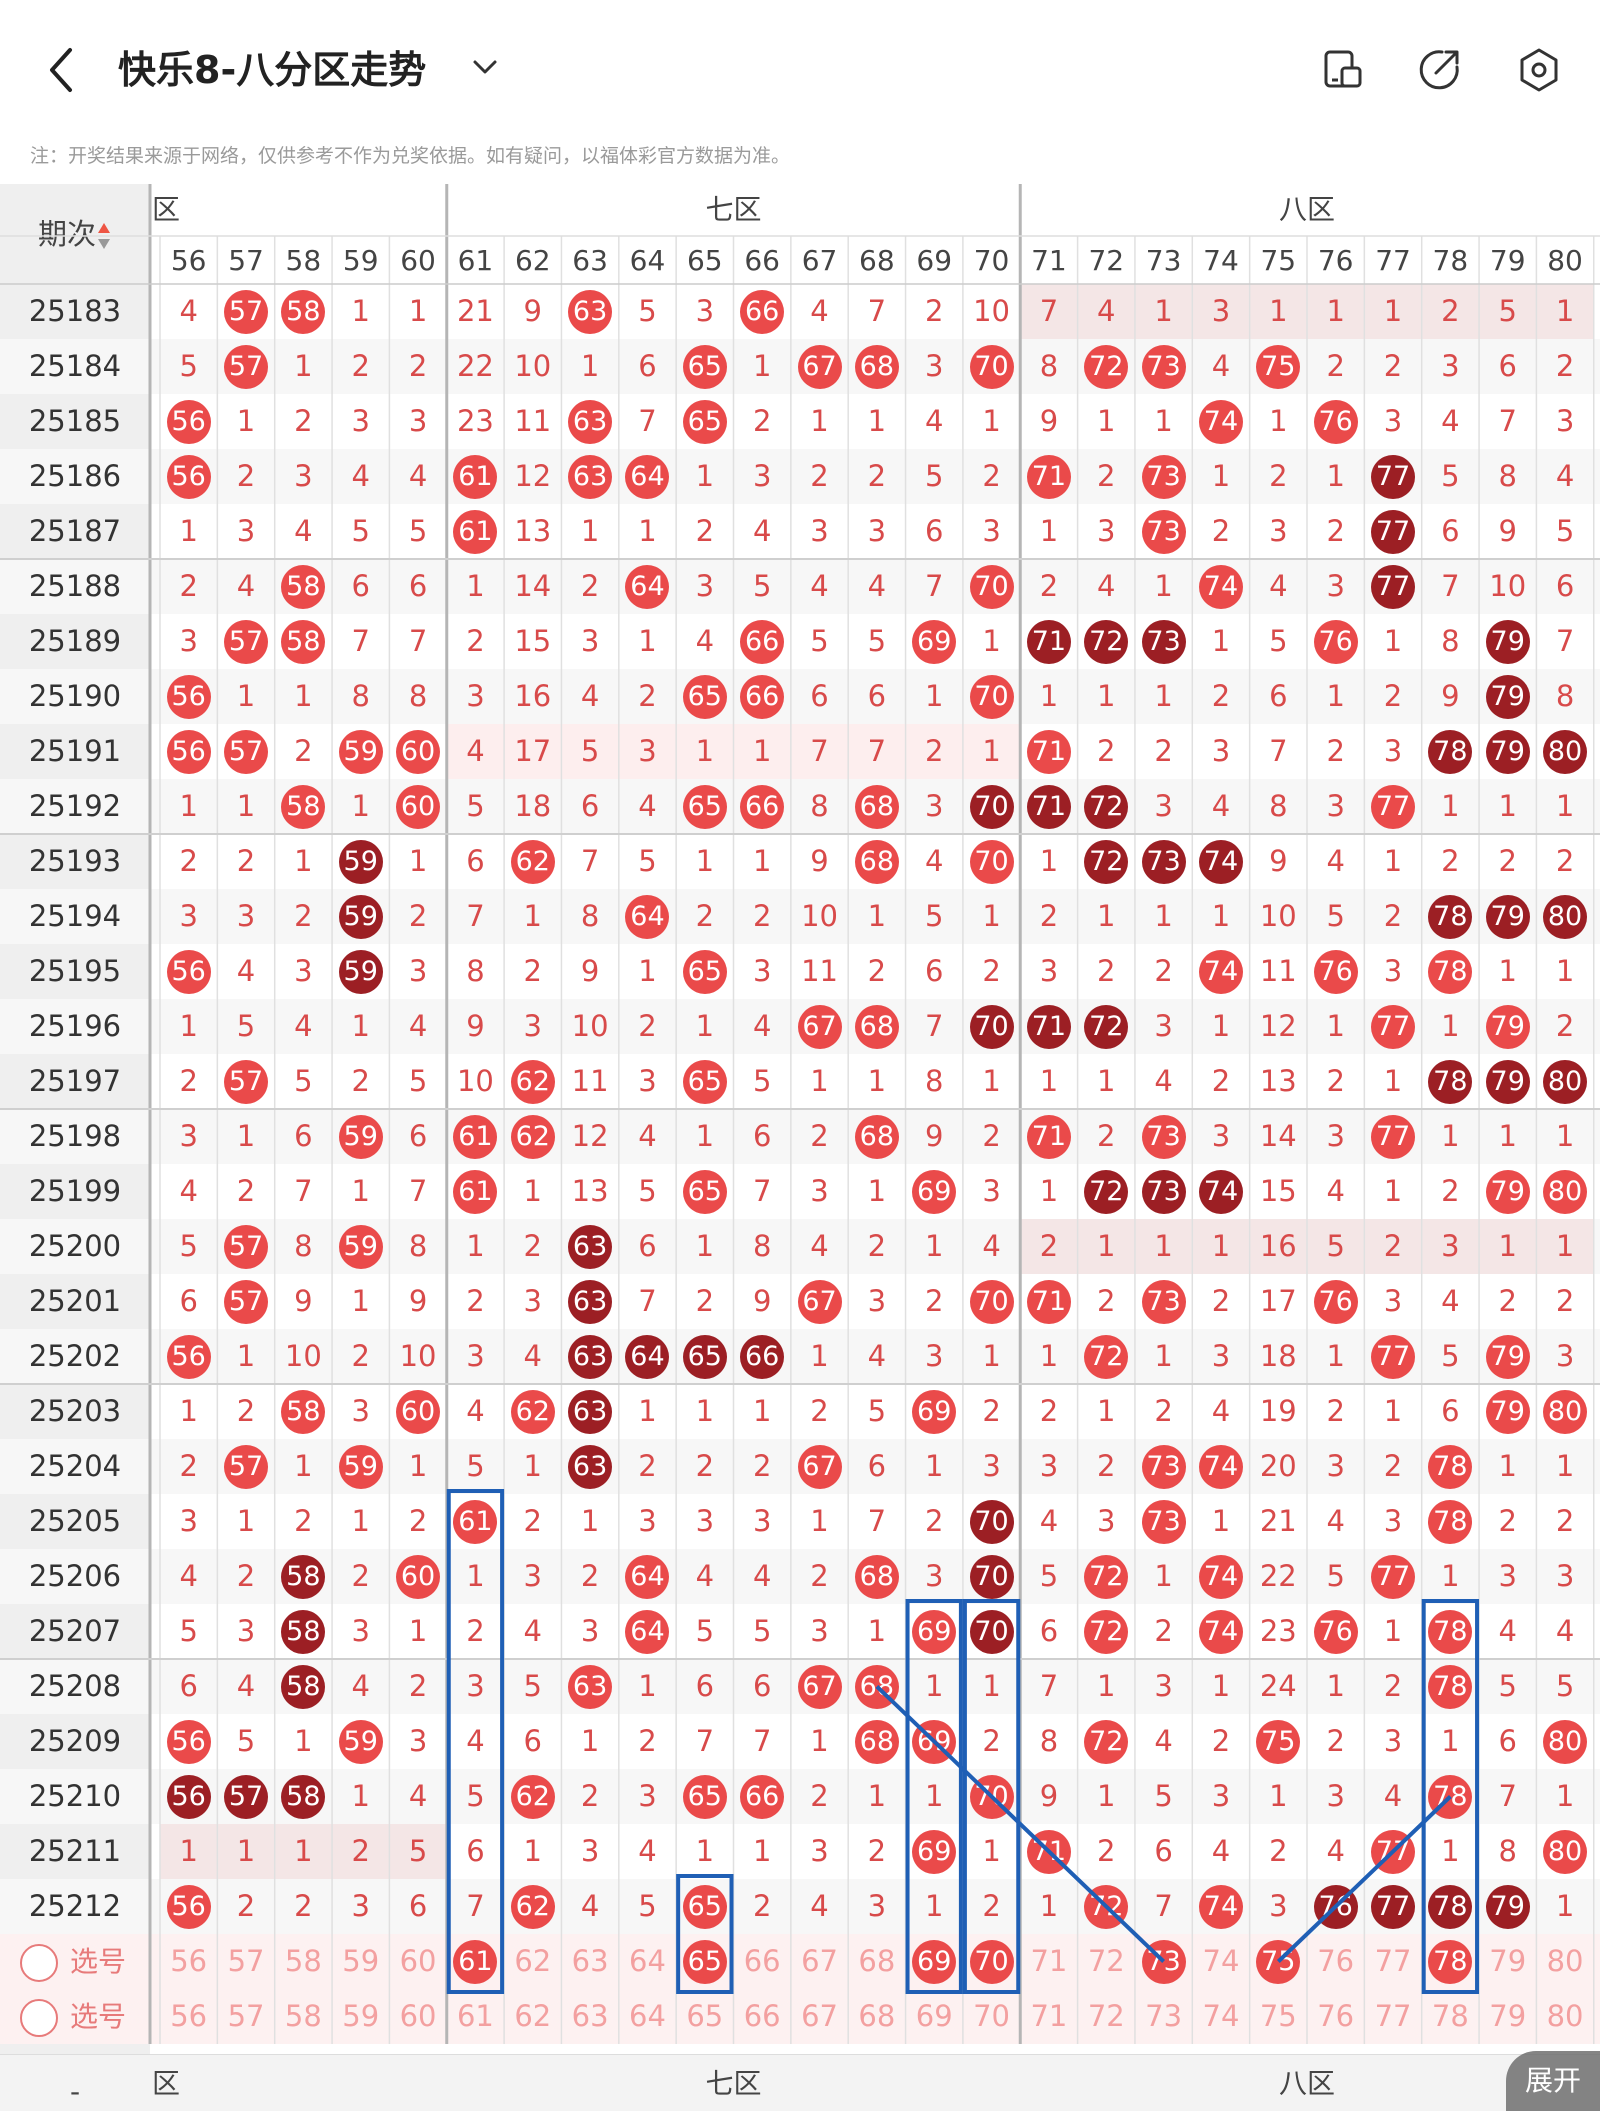  I want to click on number-cell: 62, so click(532, 1081).